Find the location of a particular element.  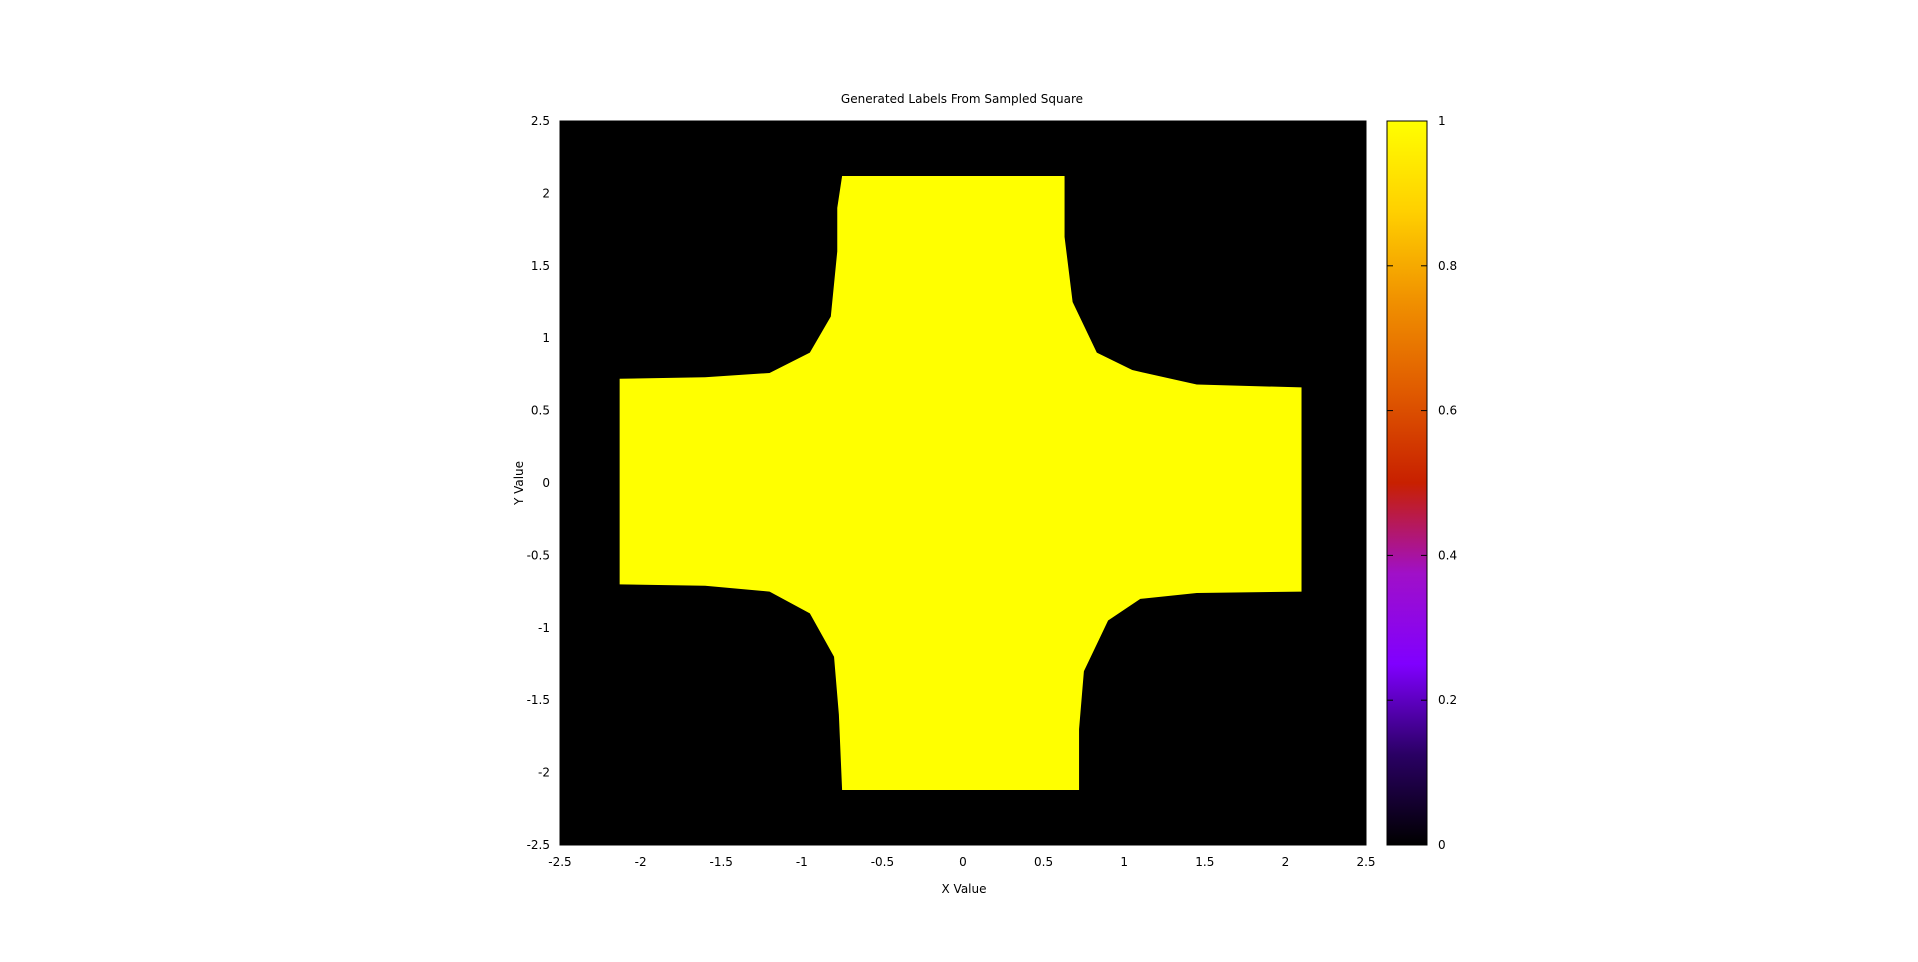

colorbar-tick-label: 0.2 is located at coordinates (1447, 700).